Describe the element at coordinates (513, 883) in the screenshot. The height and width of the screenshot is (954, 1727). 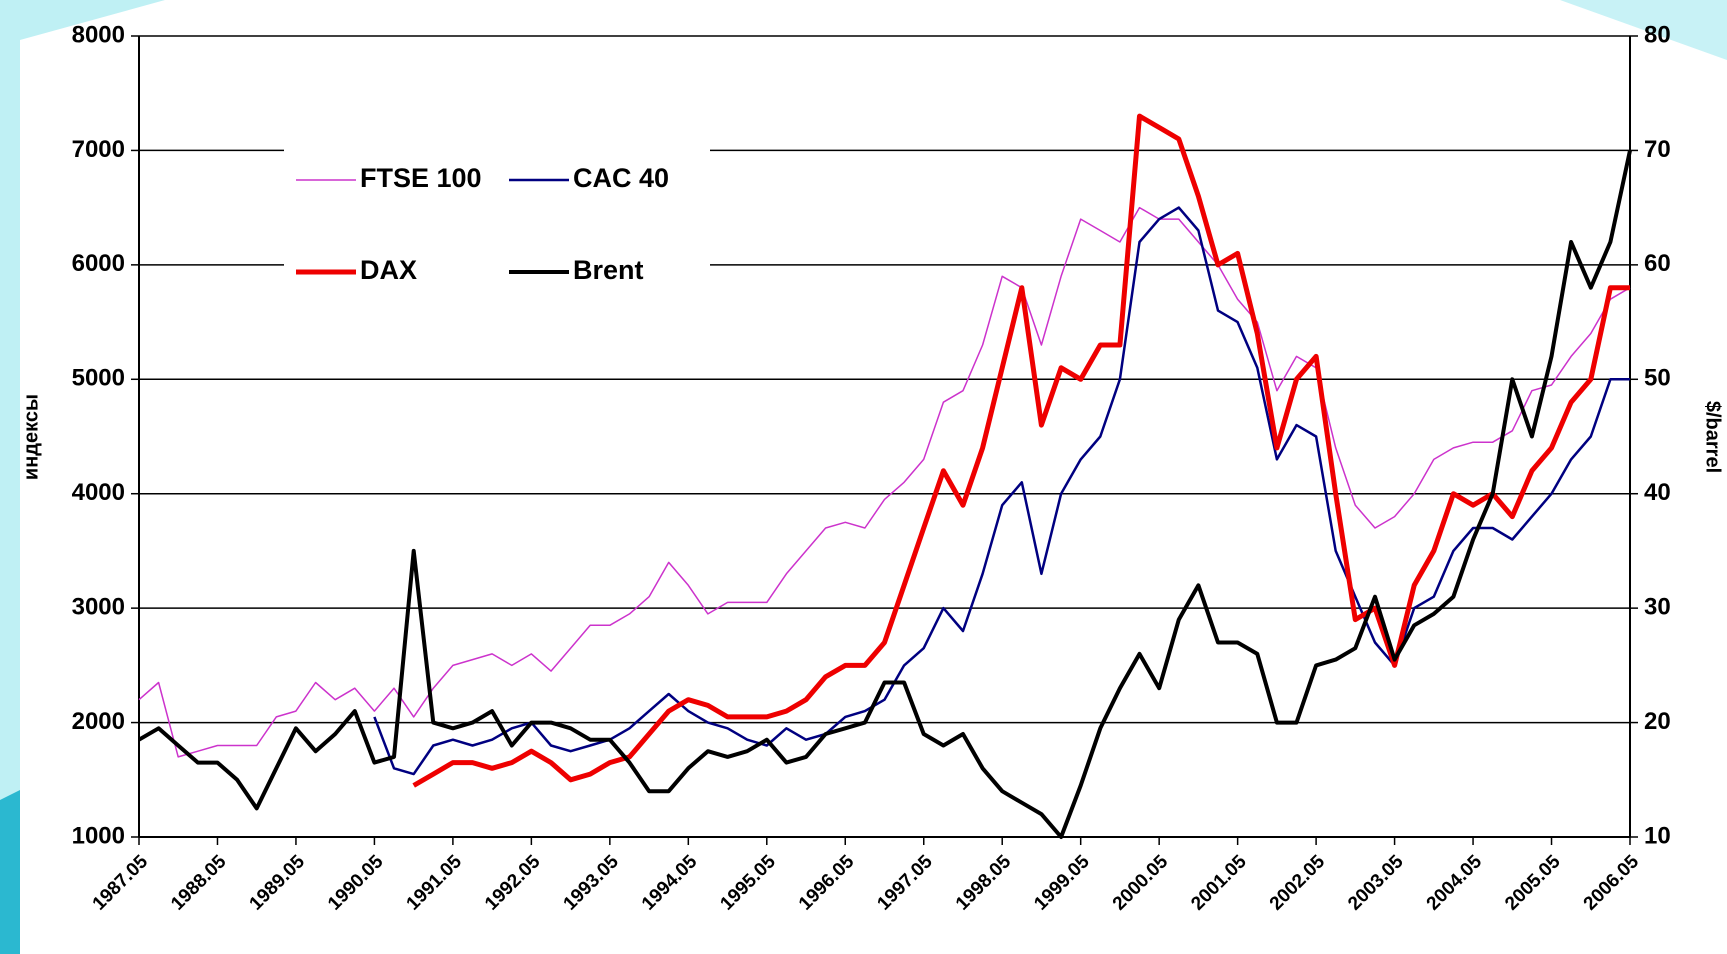
I see `x-tick-label: 1992.05` at that location.